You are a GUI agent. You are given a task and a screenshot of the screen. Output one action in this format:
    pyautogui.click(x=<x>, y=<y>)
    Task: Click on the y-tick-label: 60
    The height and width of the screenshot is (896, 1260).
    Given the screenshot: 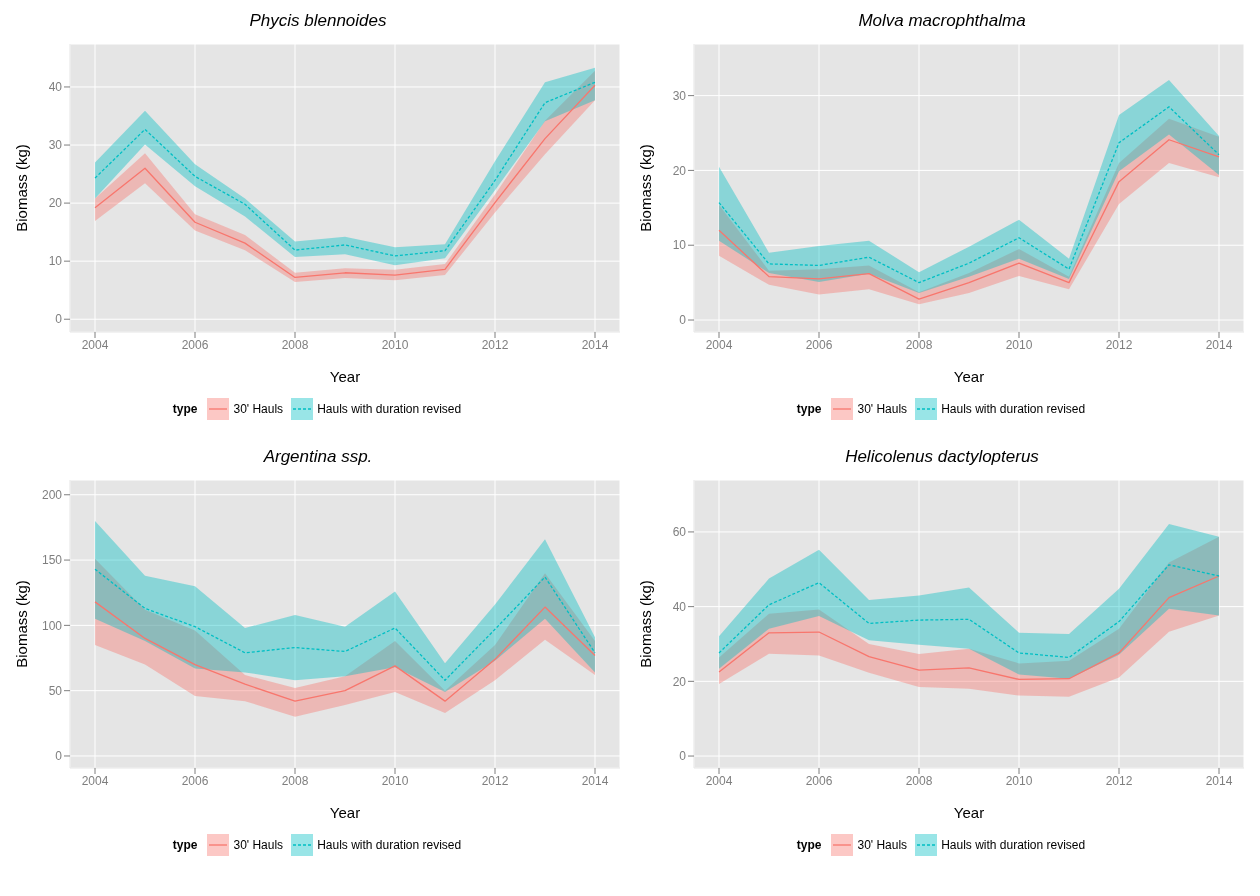 What is the action you would take?
    pyautogui.click(x=679, y=532)
    